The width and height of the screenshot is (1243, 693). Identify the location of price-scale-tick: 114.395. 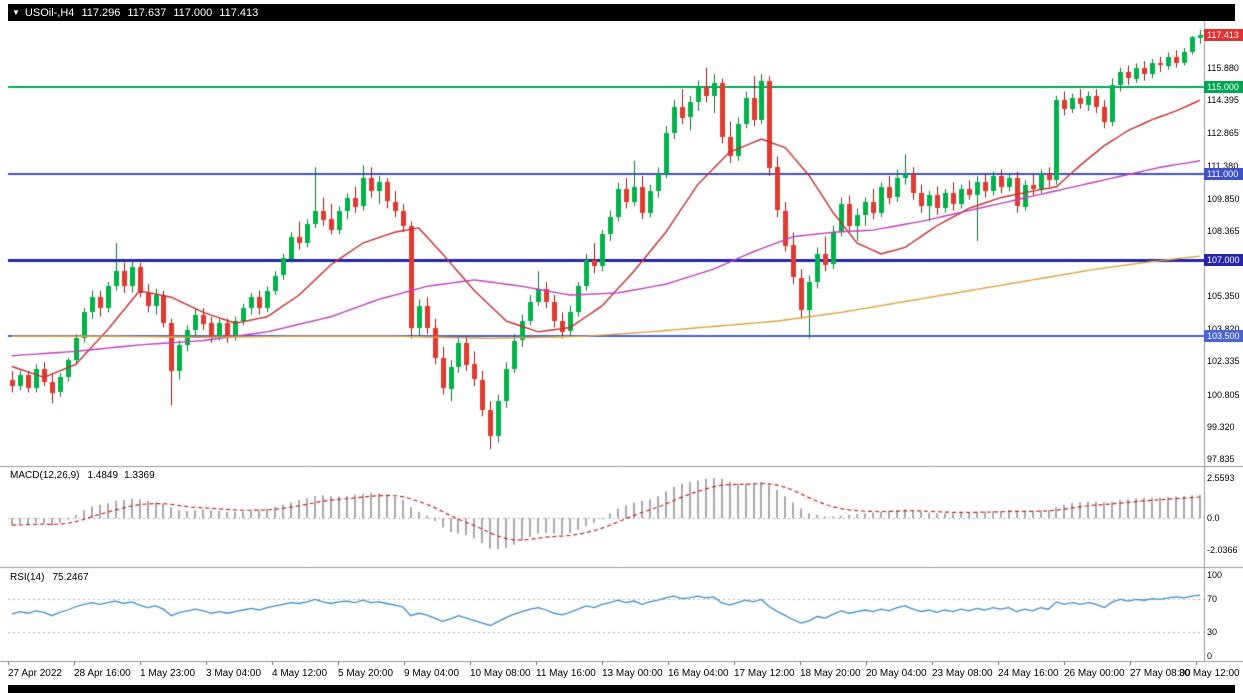
(1223, 100).